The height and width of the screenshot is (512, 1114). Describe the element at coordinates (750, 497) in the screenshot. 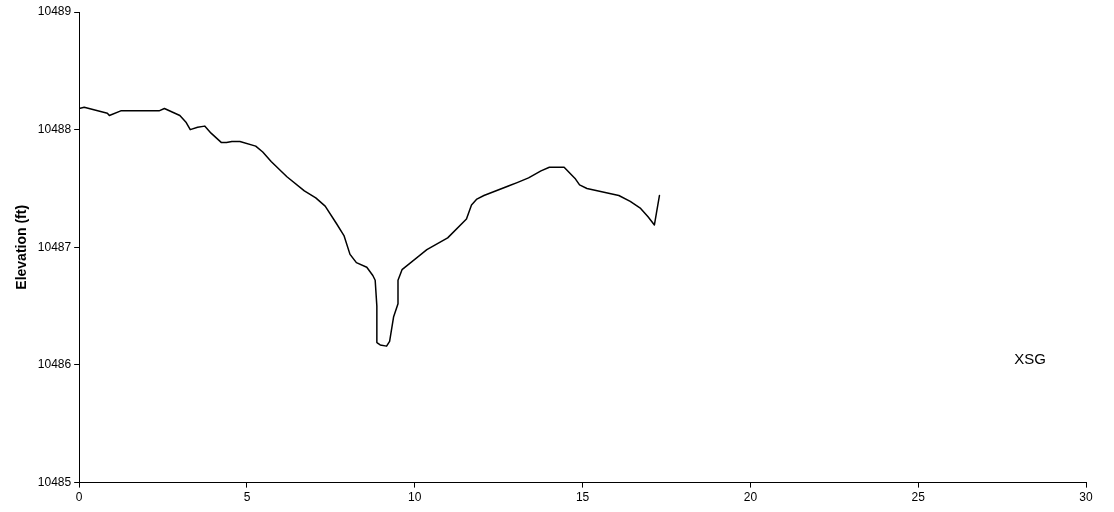

I see `x-tick-label: 20` at that location.